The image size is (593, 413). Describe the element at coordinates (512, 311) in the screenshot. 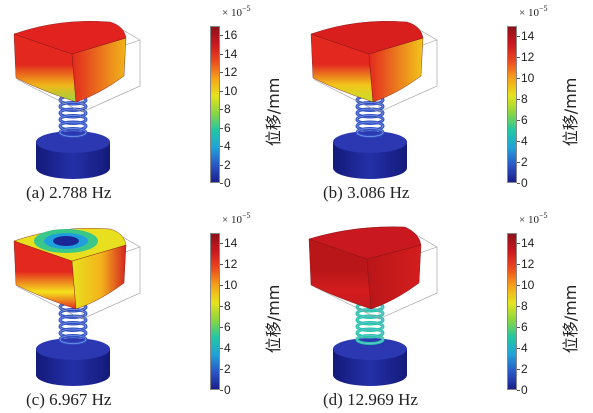

I see `colorbar-d` at that location.